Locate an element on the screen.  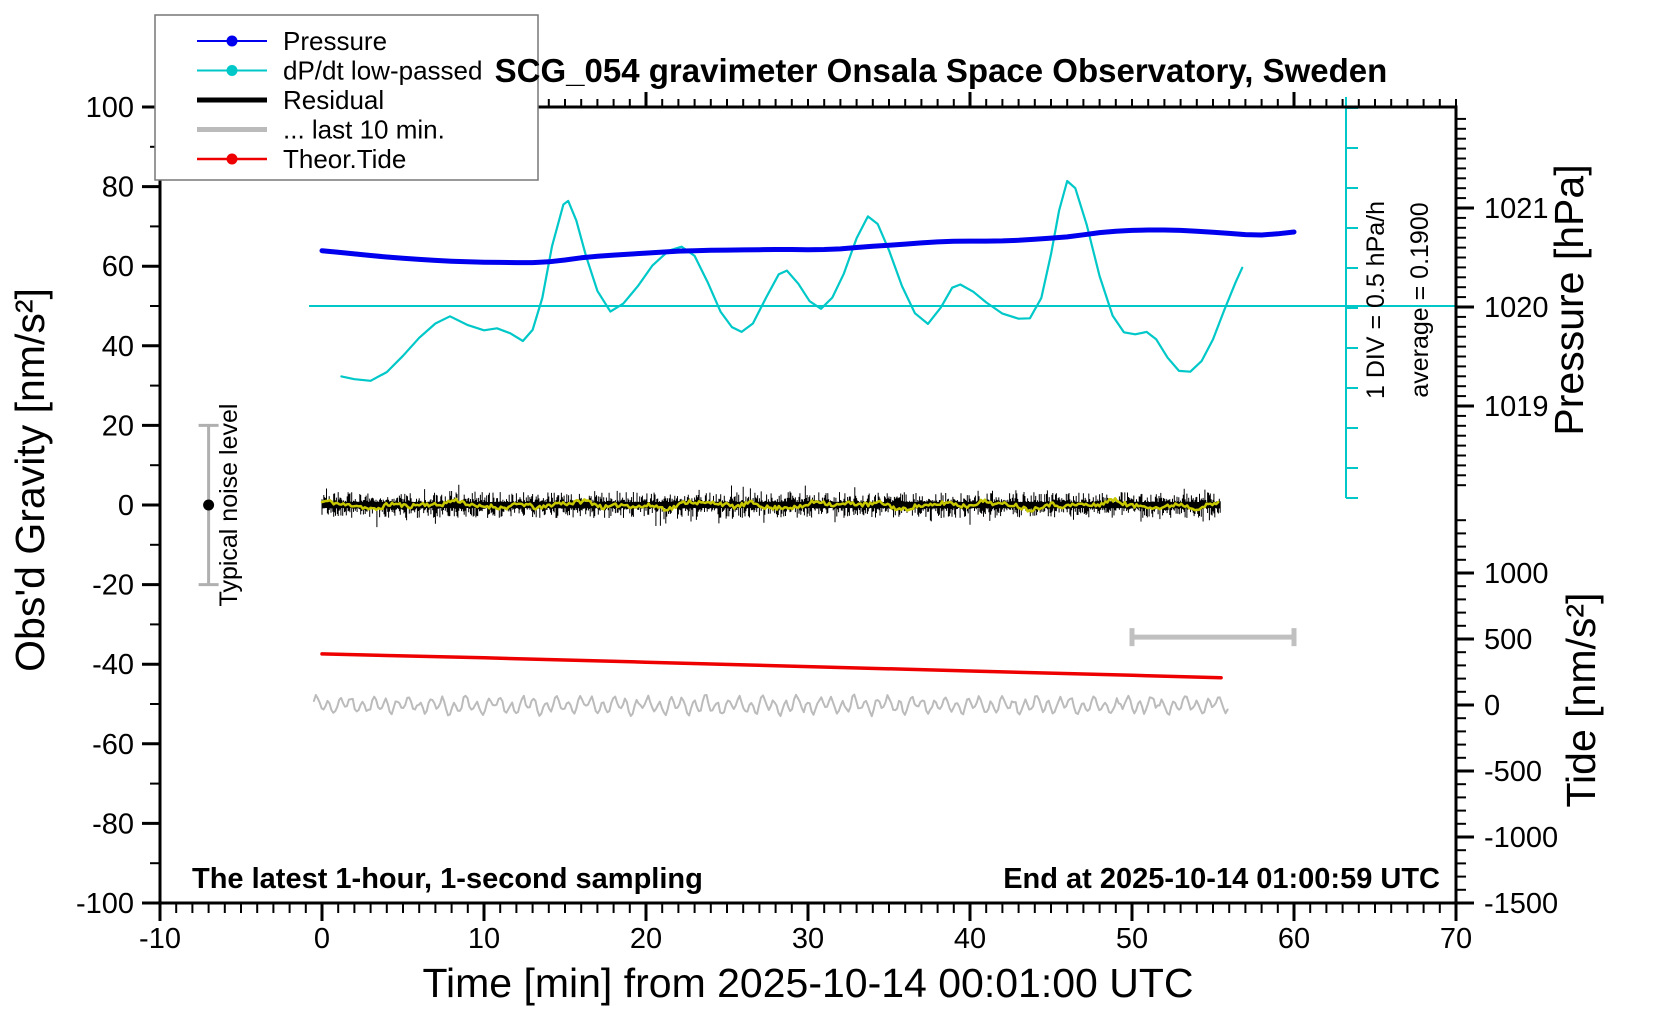
sampling-note: The latest 1-hour, 1-second sampling is located at coordinates (447, 879).